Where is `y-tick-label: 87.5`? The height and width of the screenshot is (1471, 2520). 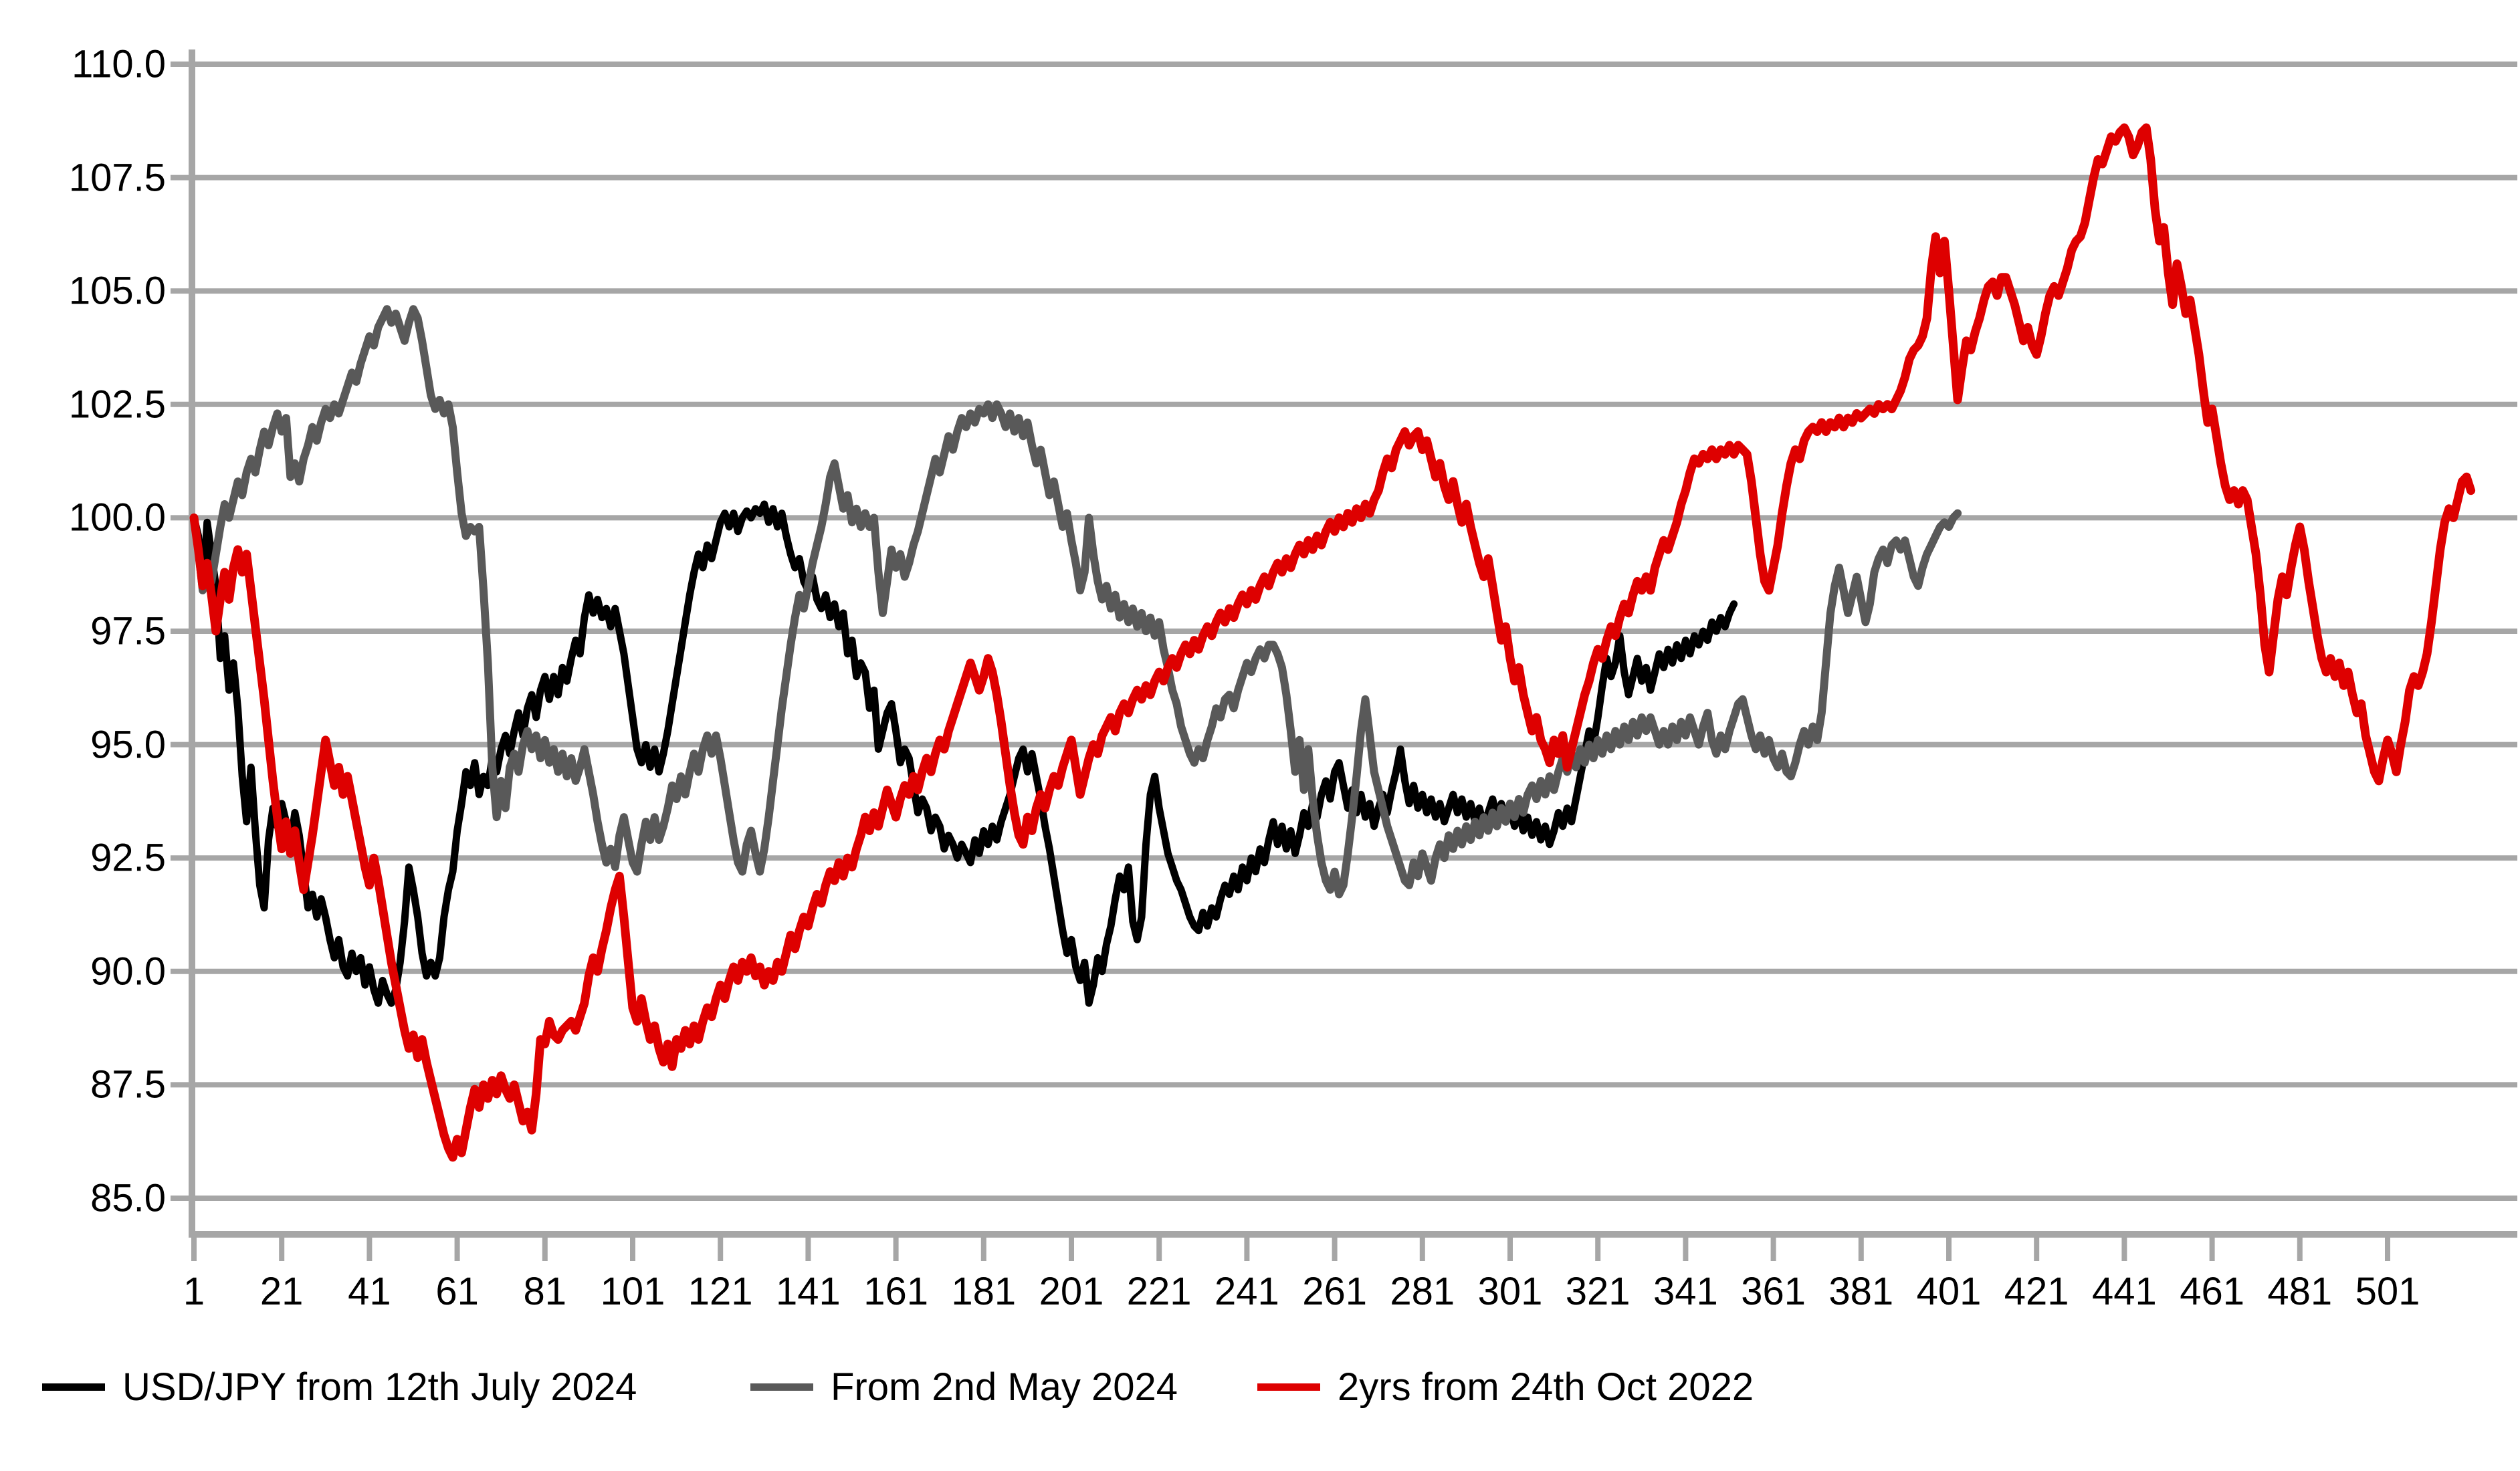 y-tick-label: 87.5 is located at coordinates (128, 1084).